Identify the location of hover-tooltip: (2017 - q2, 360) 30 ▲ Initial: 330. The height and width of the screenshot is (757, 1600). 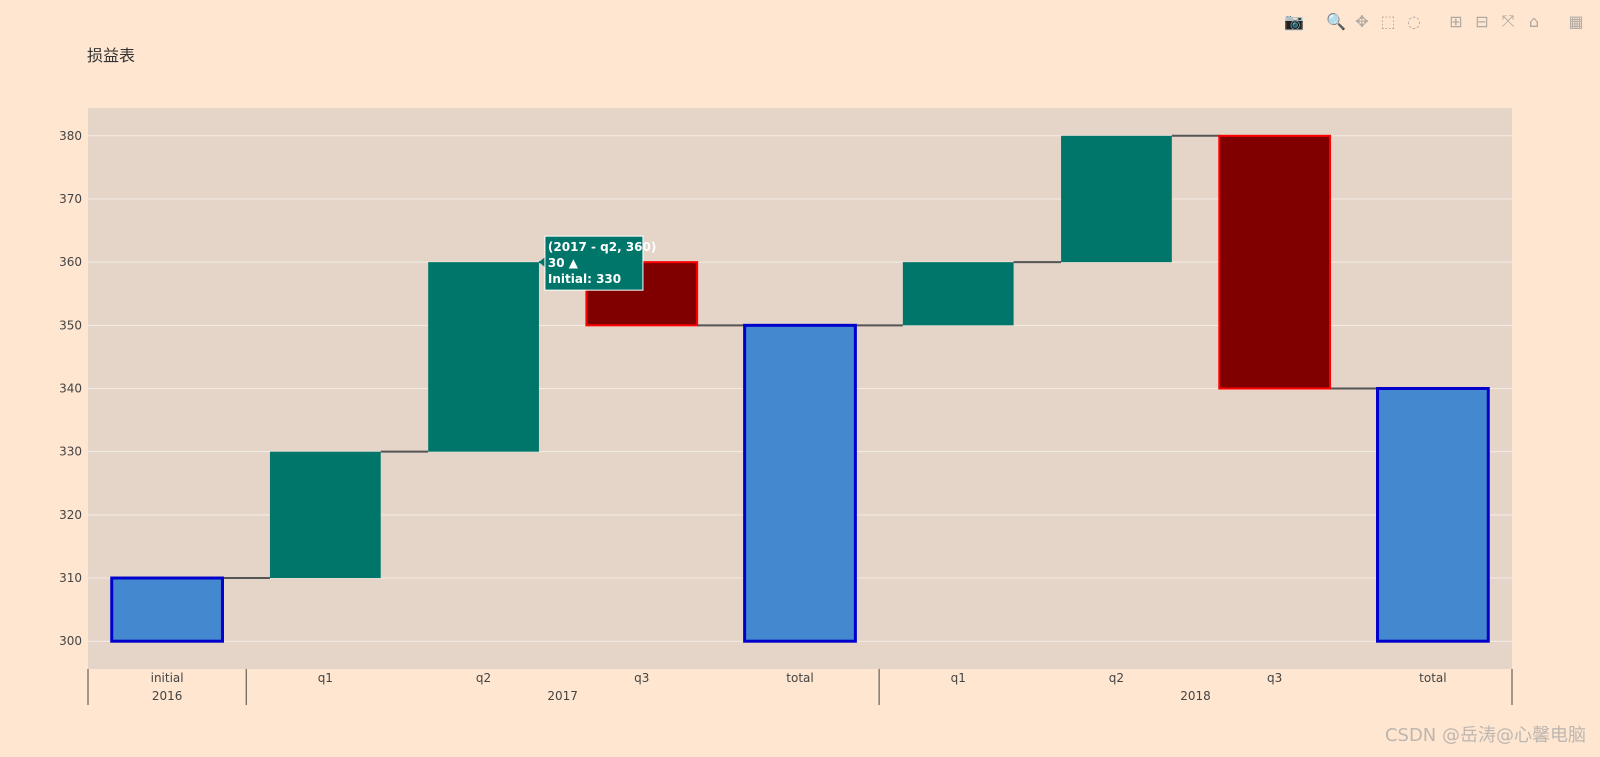
(597, 263).